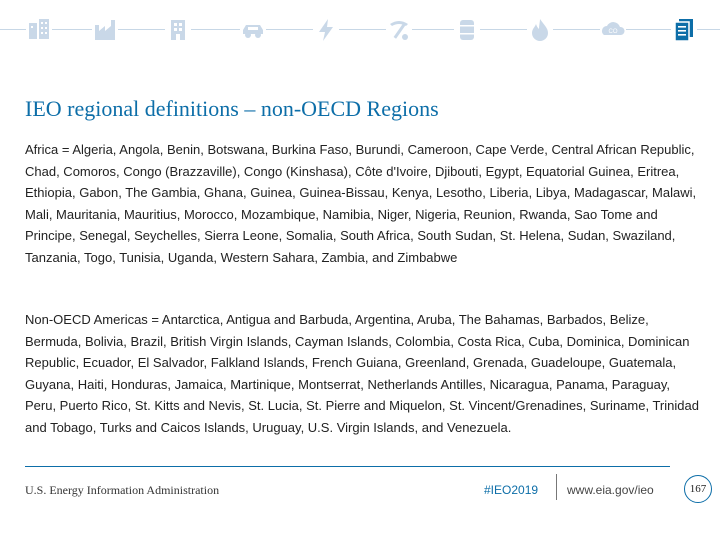  I want to click on page-number: 167, so click(698, 489).